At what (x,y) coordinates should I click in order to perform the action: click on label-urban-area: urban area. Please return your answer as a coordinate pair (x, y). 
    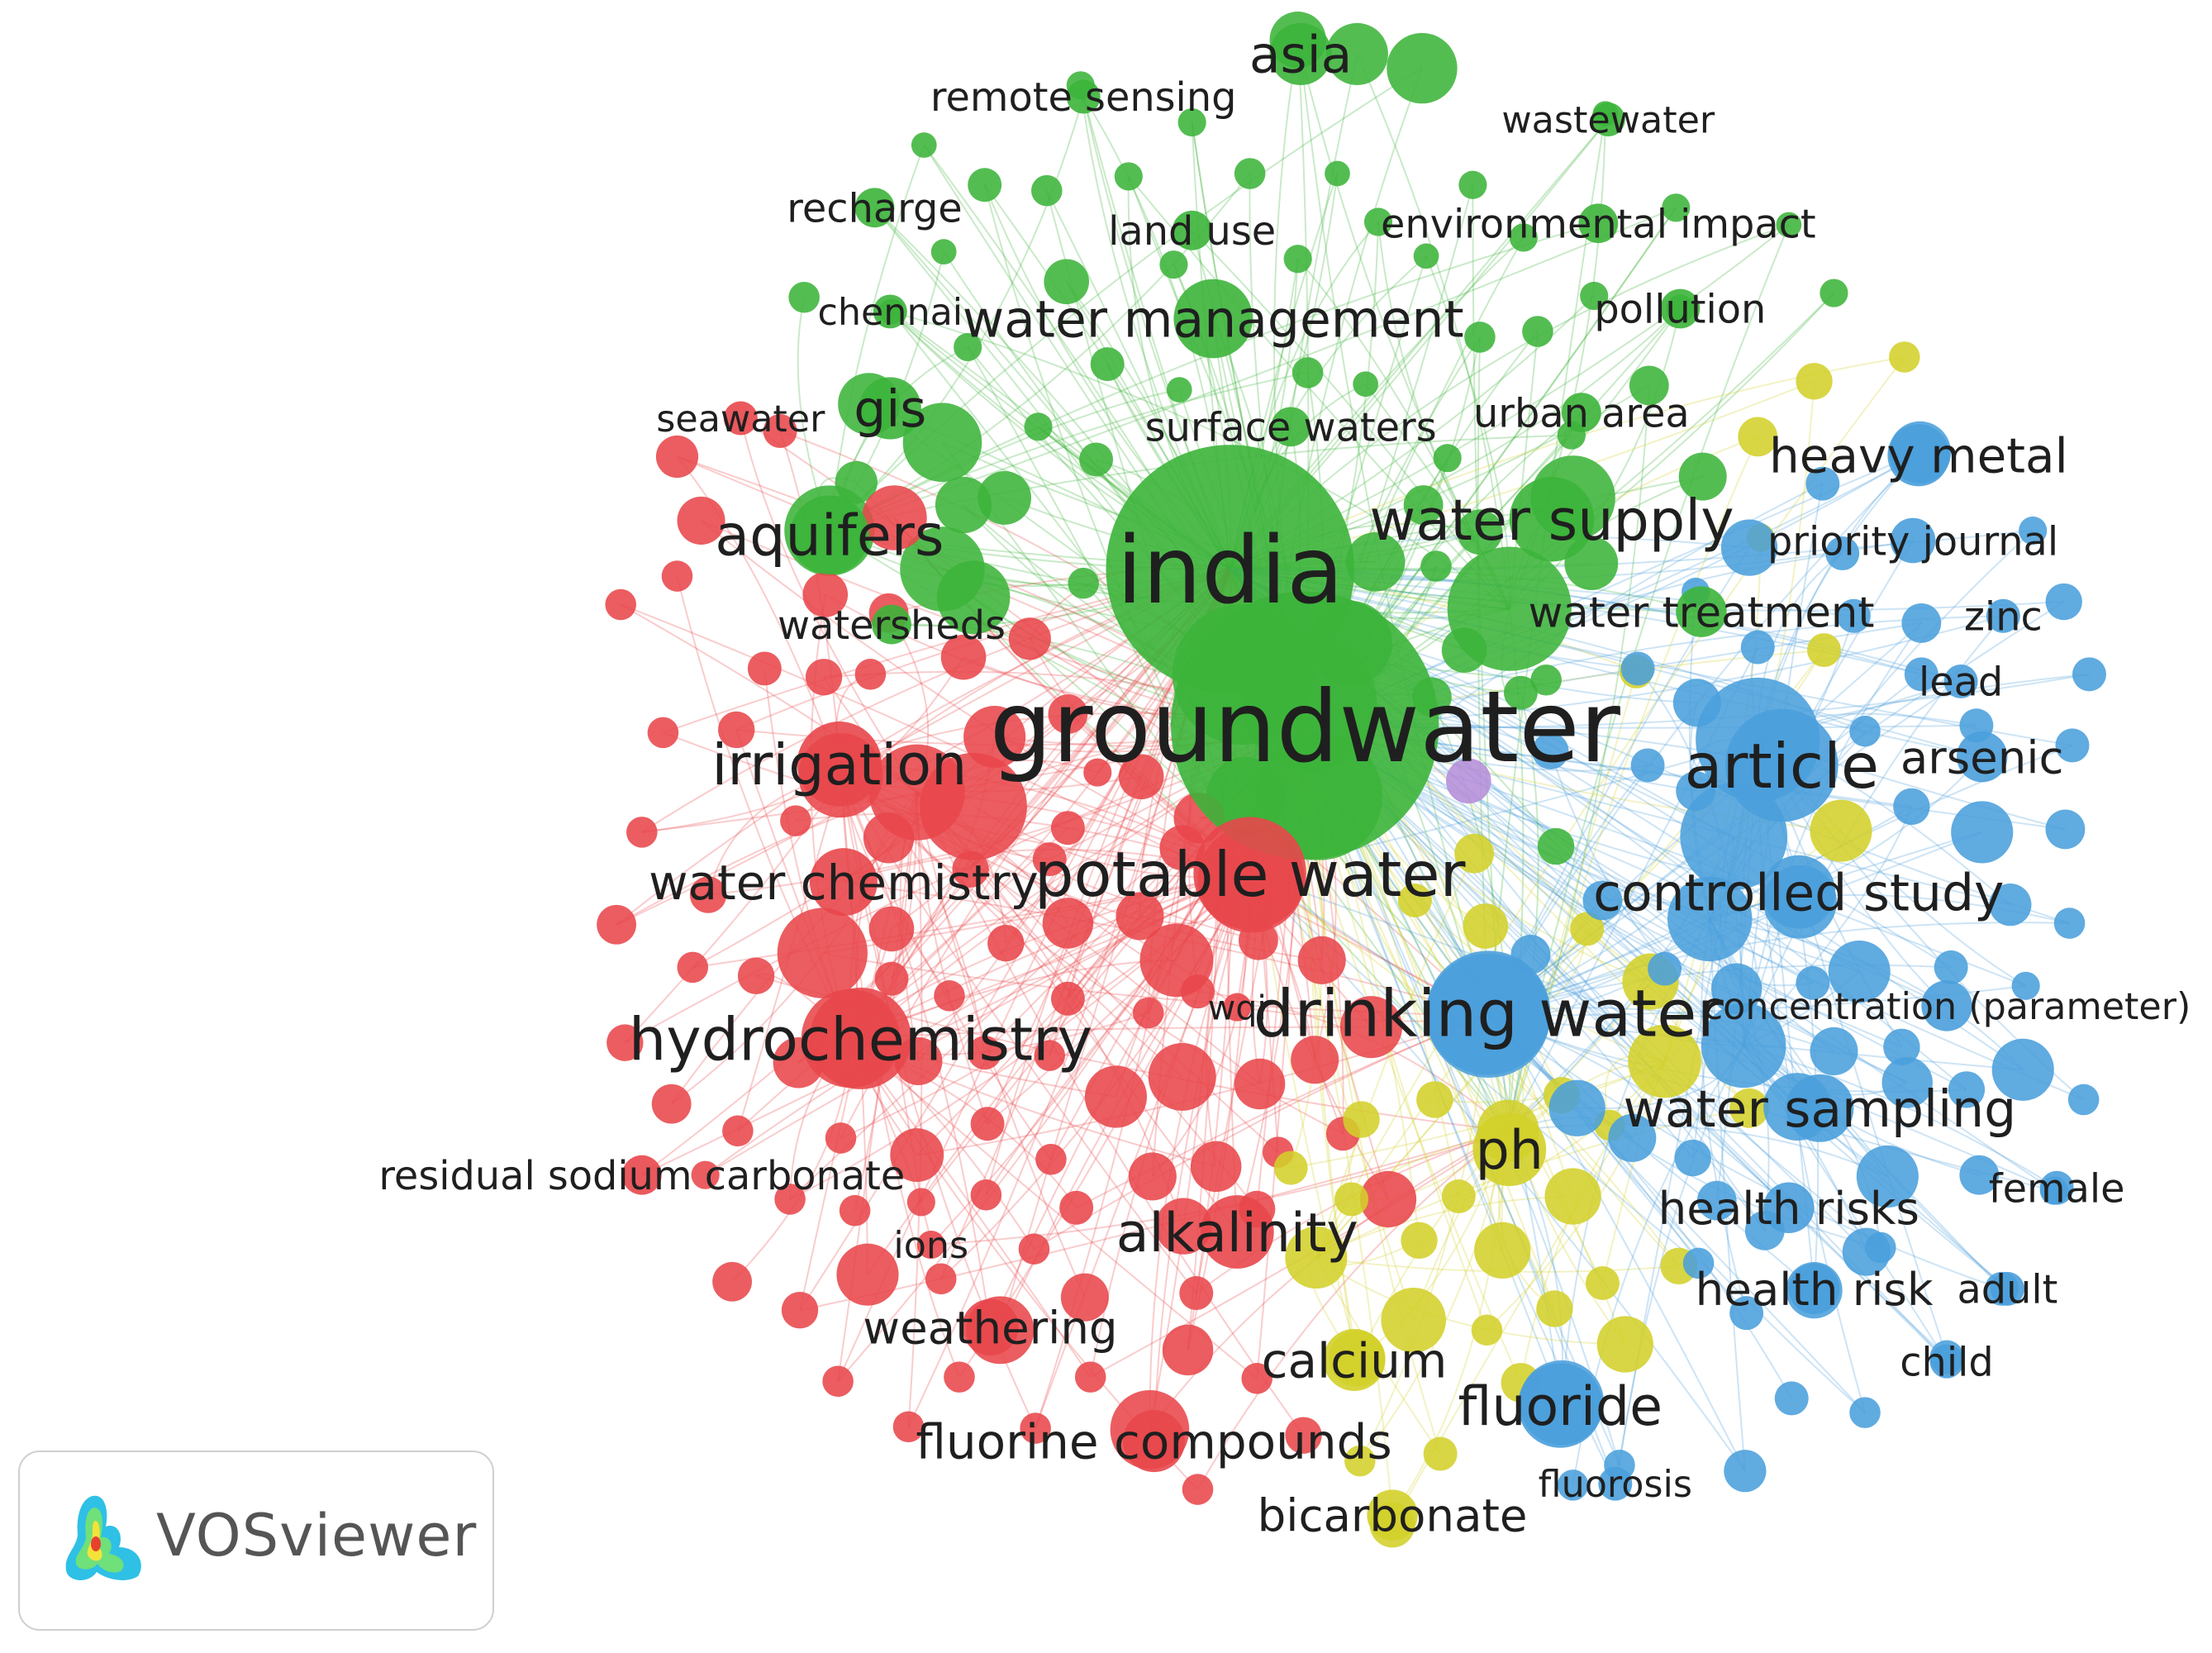
    Looking at the image, I should click on (1581, 413).